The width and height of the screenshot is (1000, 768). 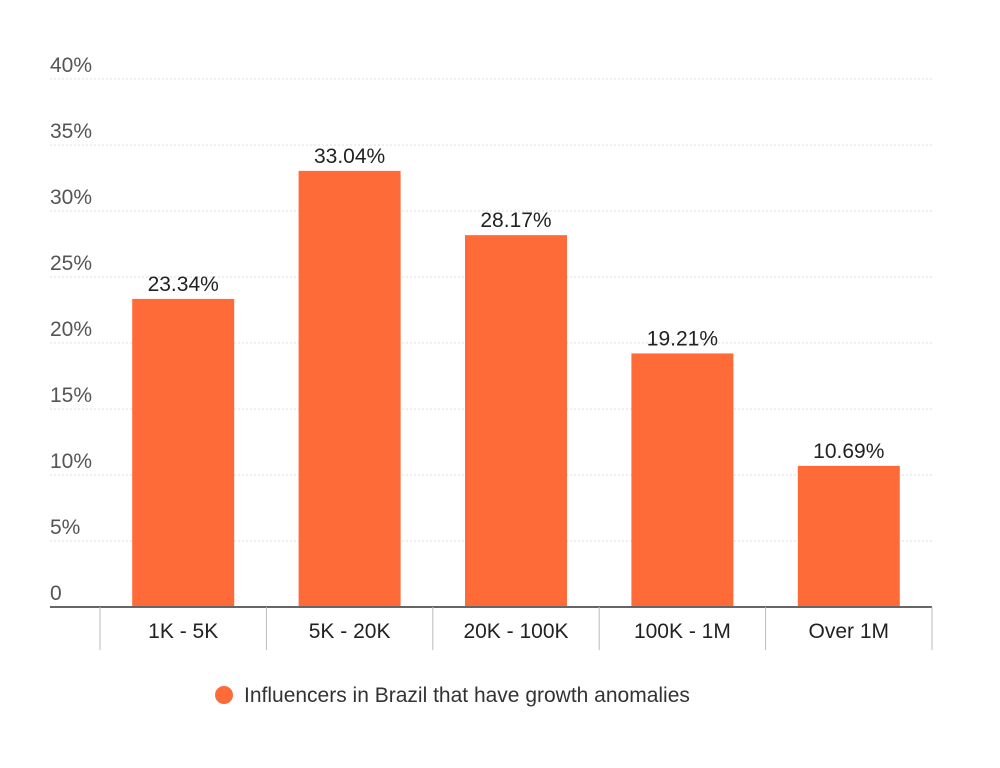 What do you see at coordinates (849, 631) in the screenshot?
I see `x-tick-label: Over 1M` at bounding box center [849, 631].